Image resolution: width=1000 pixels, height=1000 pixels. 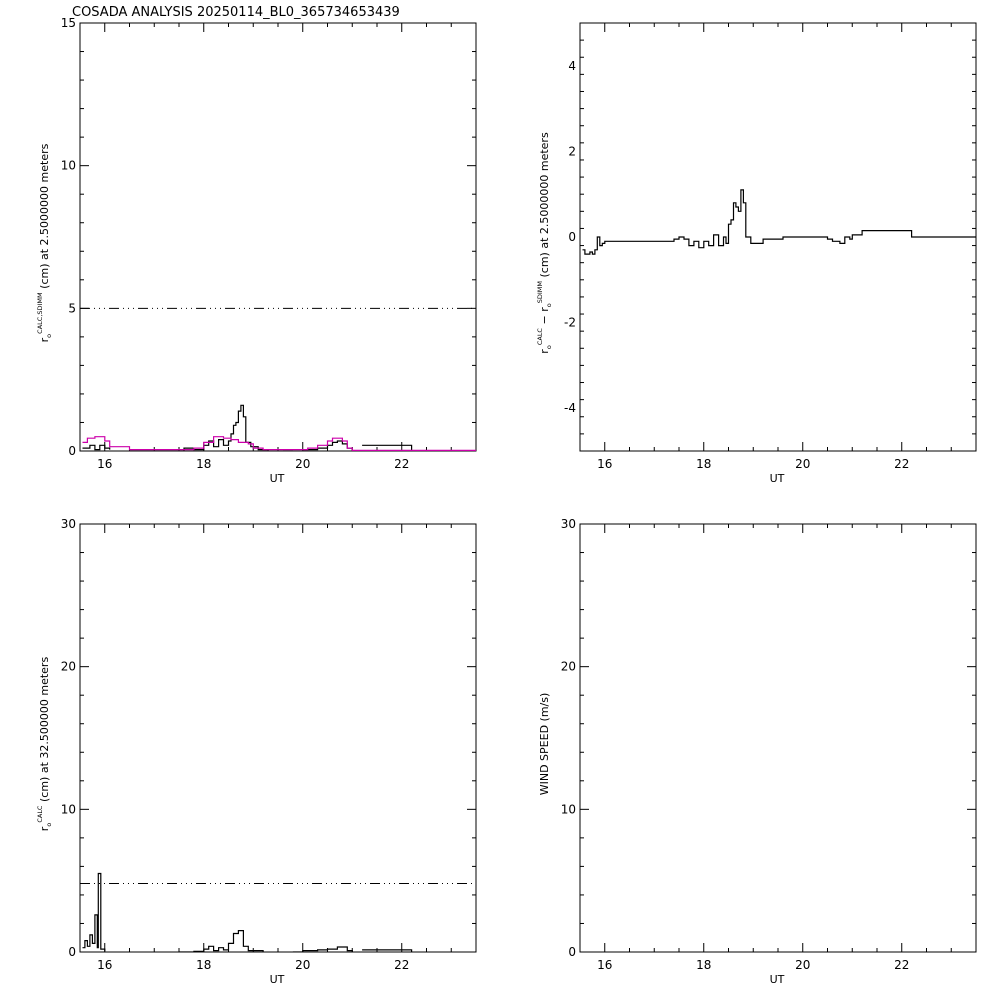 What do you see at coordinates (72, 308) in the screenshot?
I see `y-tick-label: 5` at bounding box center [72, 308].